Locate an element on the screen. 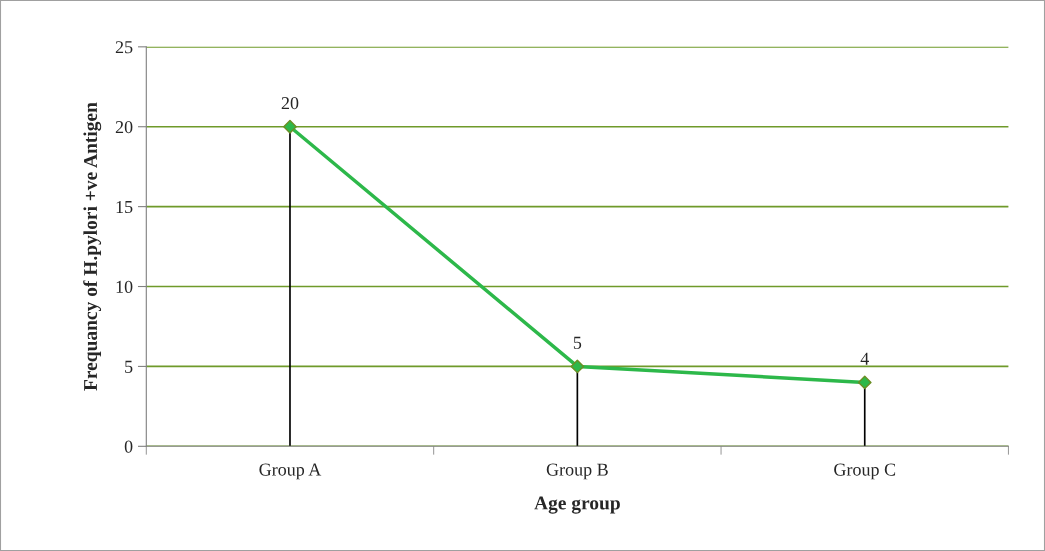 This screenshot has height=551, width=1045. y-tick-label: 0 is located at coordinates (128, 446).